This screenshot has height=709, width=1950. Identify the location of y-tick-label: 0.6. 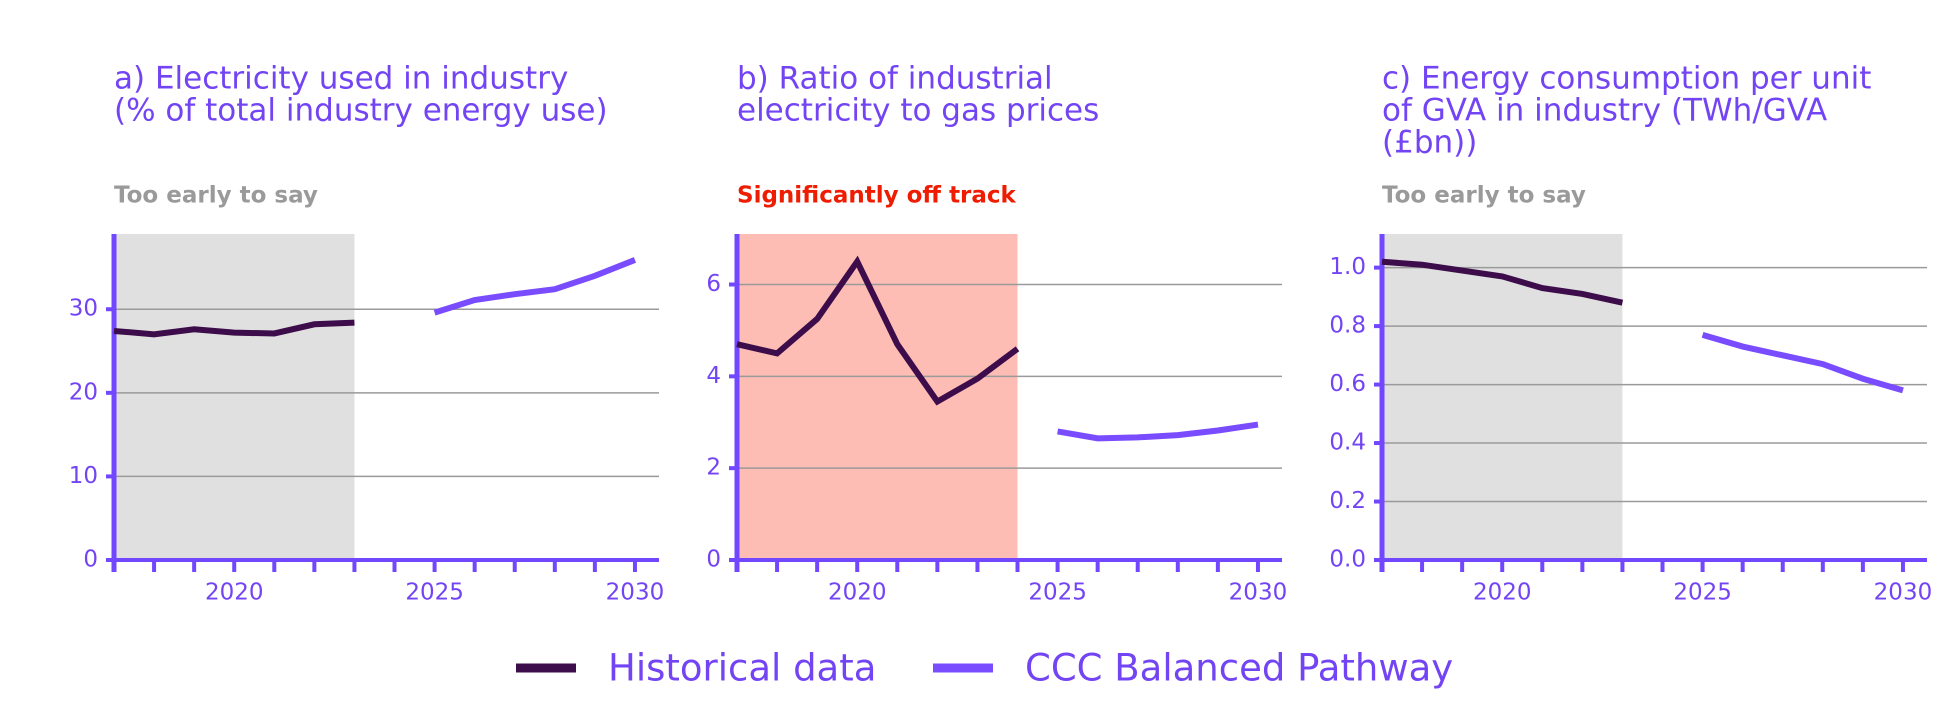
(1347, 384).